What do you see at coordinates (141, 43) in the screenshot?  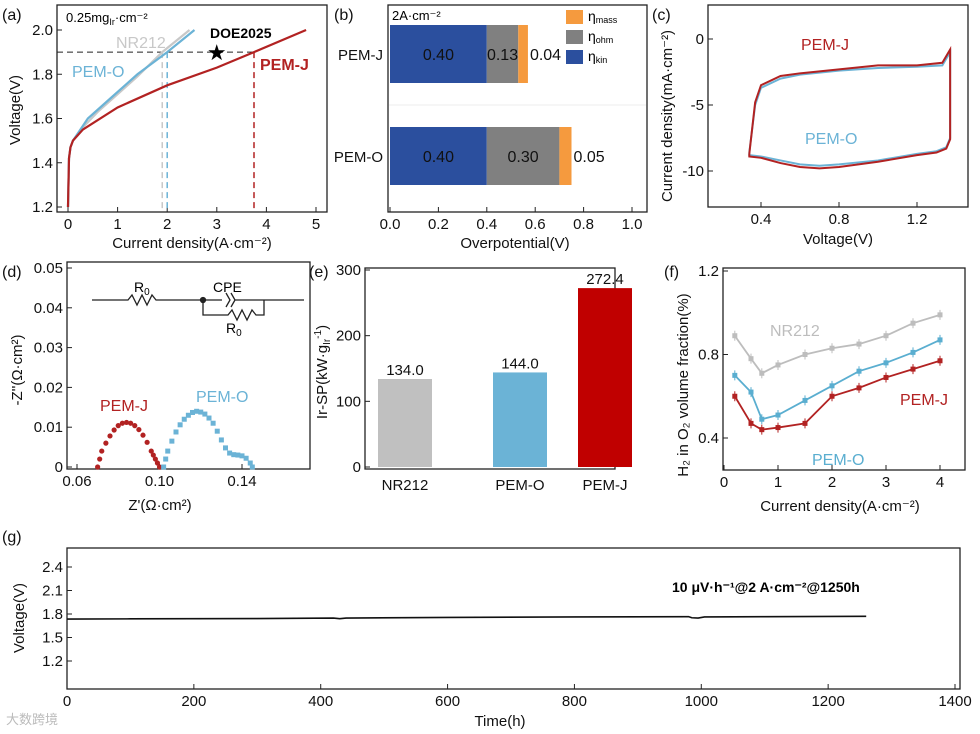 I see `a-nr212-label: NR212` at bounding box center [141, 43].